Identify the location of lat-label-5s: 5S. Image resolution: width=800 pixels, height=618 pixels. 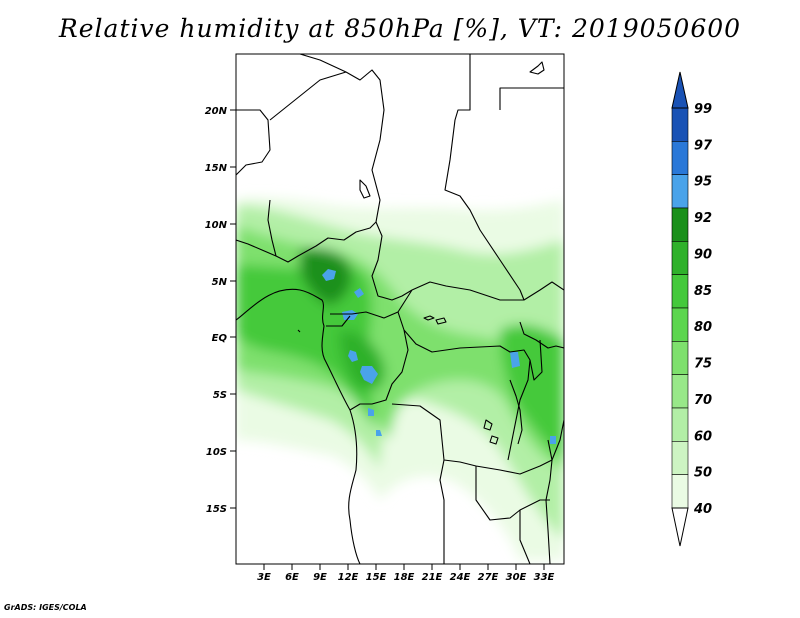
(220, 395).